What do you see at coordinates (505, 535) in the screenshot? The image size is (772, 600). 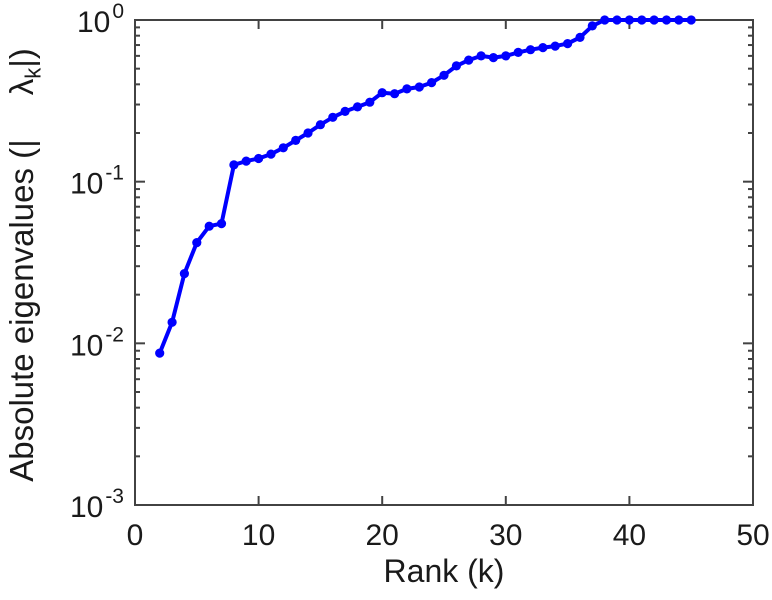 I see `x-tick-label: 30` at bounding box center [505, 535].